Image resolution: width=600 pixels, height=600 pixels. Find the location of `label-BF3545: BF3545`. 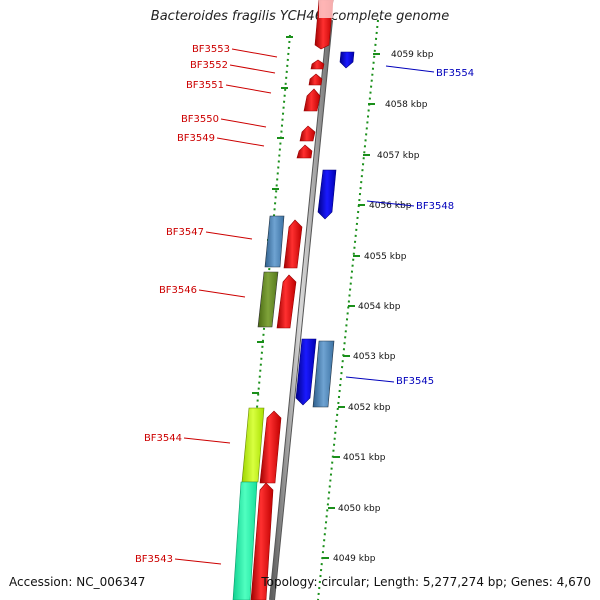

label-BF3545: BF3545 is located at coordinates (389, 381).